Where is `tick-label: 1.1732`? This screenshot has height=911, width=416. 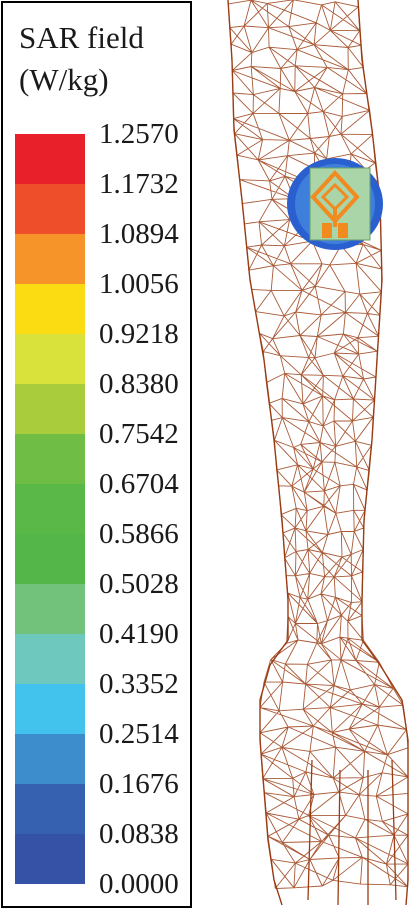 tick-label: 1.1732 is located at coordinates (139, 184).